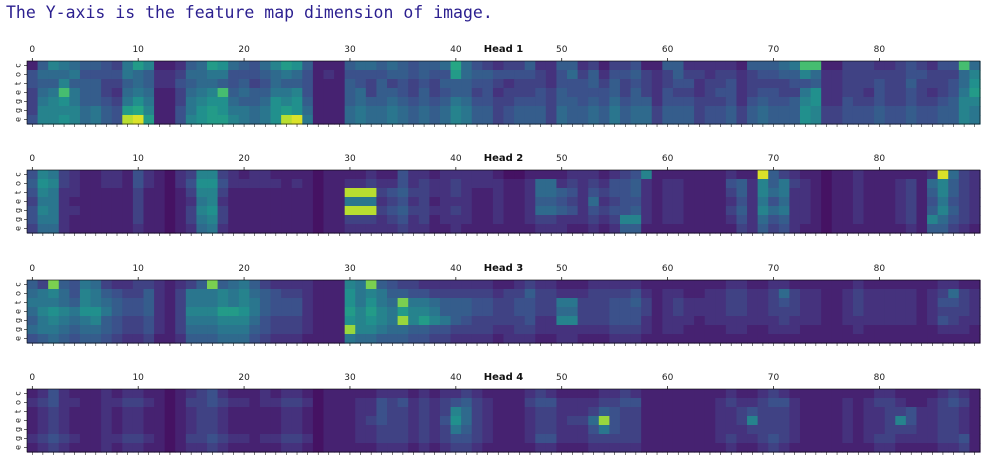 This screenshot has width=1005, height=473. What do you see at coordinates (18, 101) in the screenshot?
I see `row-label: g` at bounding box center [18, 101].